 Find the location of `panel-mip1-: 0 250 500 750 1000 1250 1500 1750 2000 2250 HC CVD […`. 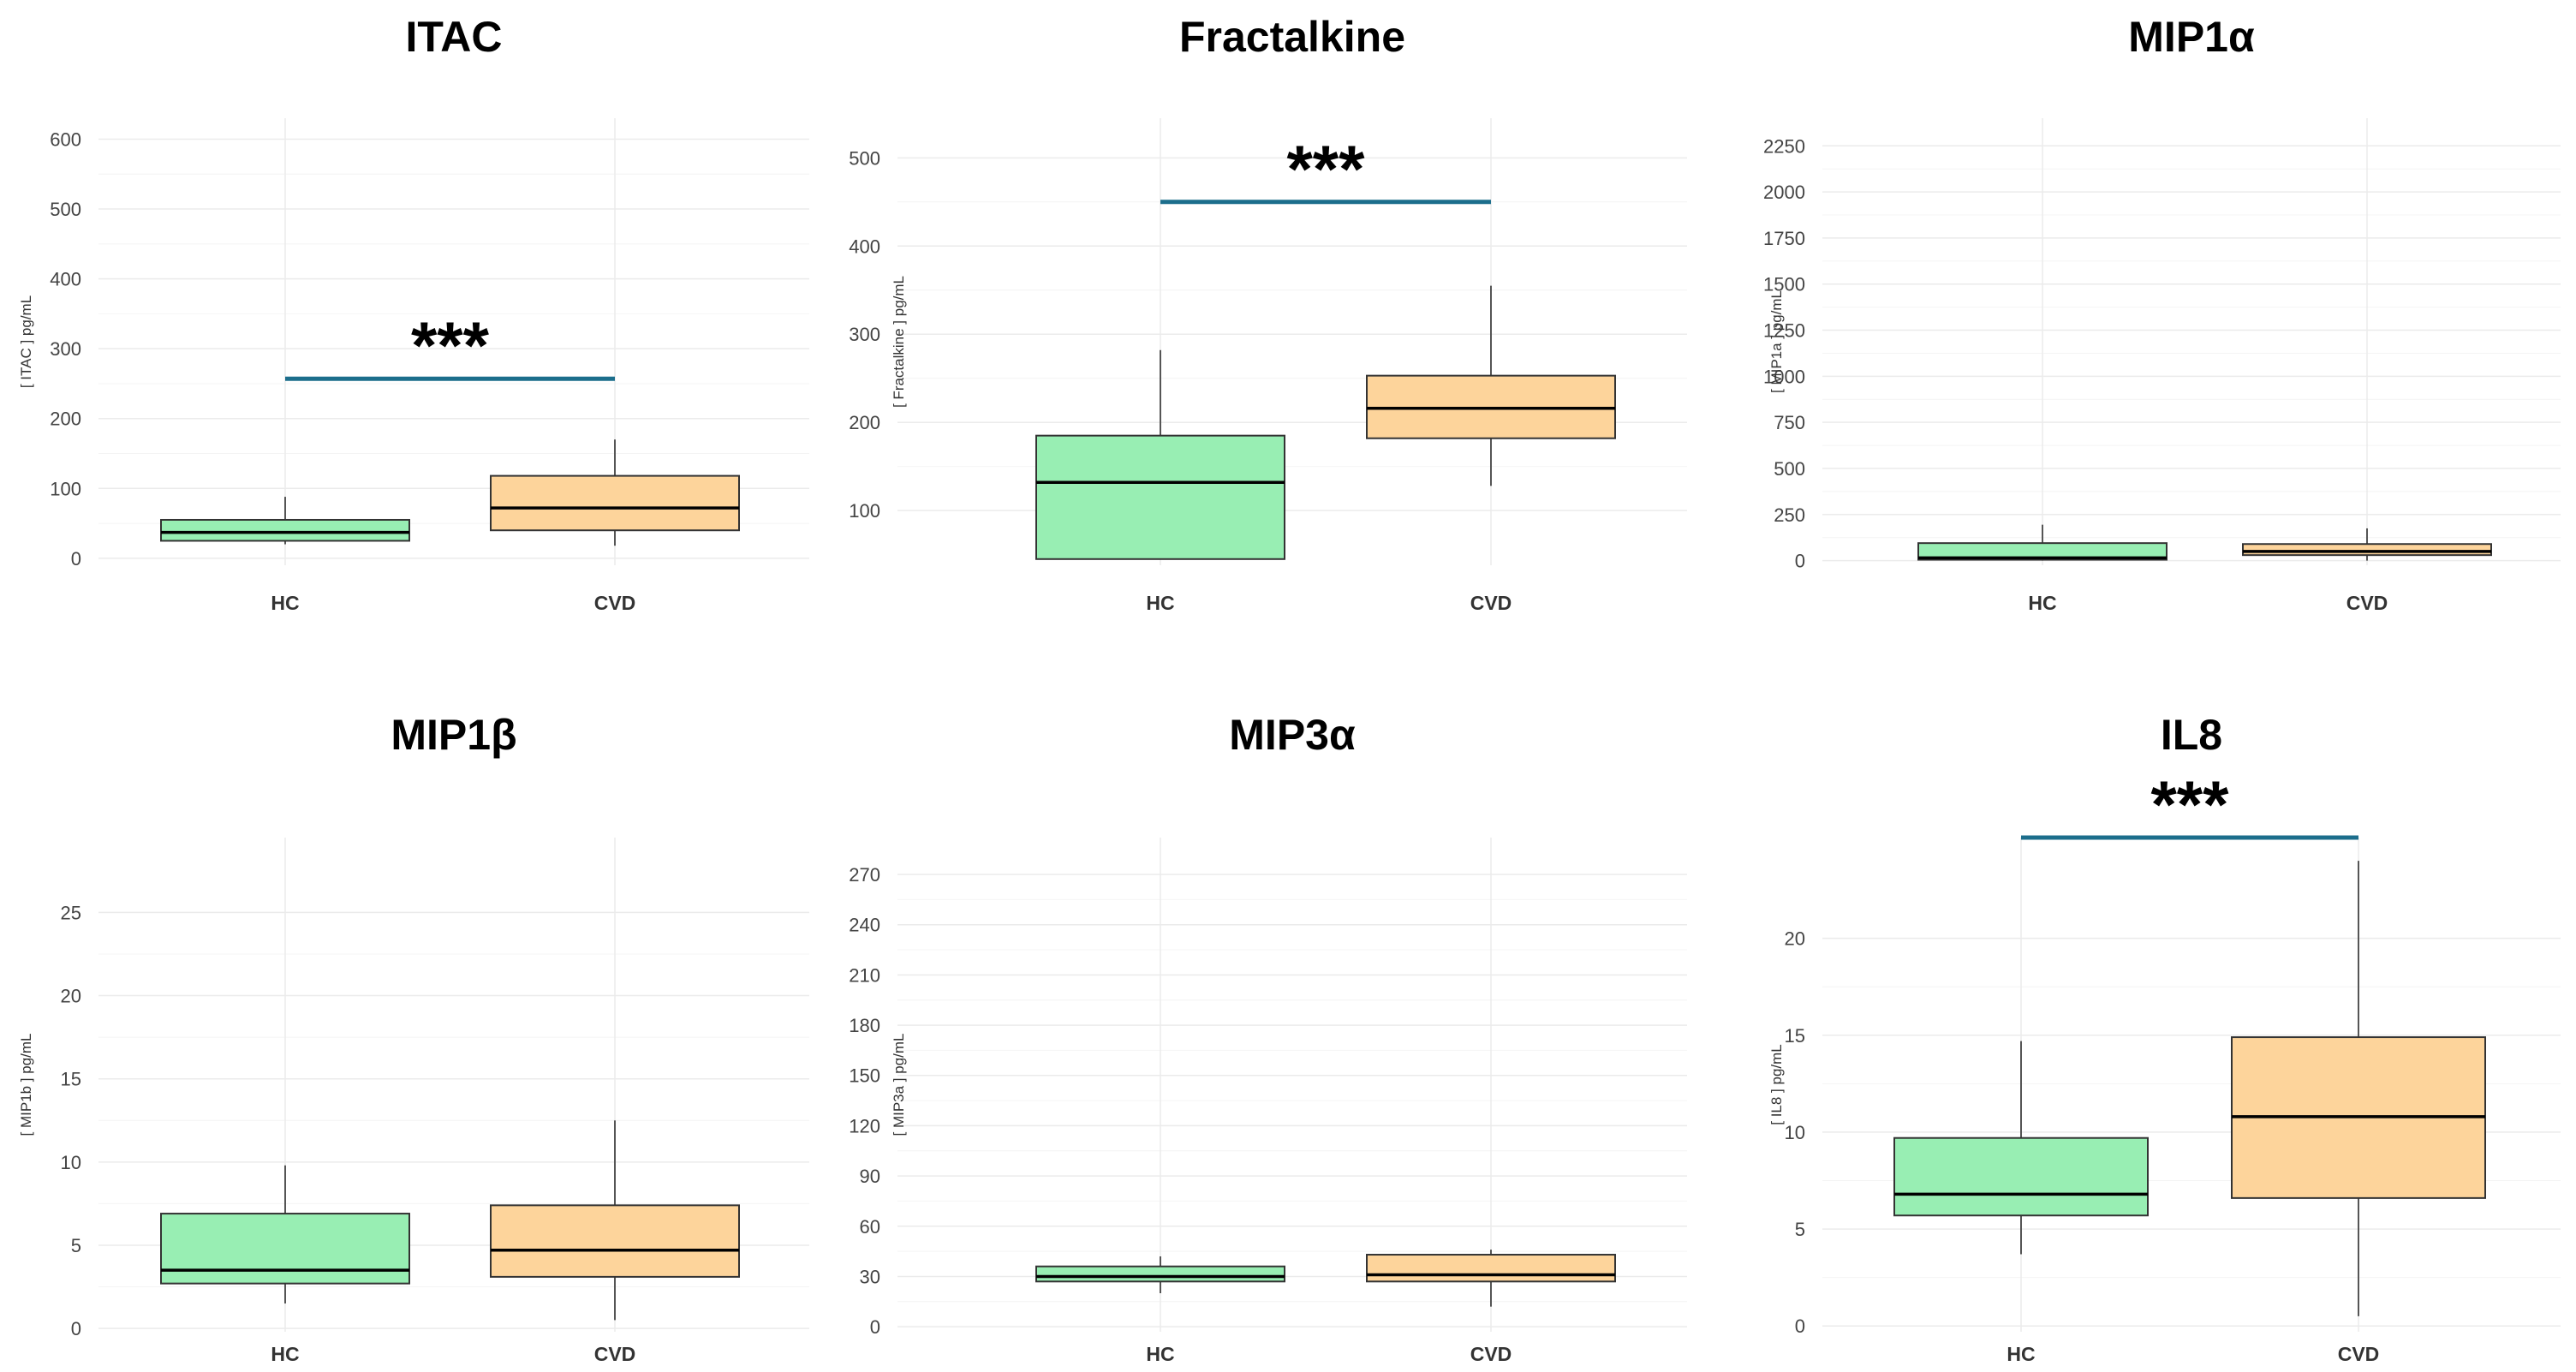

panel-mip1-: 0 250 500 750 1000 1250 1500 1750 2000 2250 HC CVD [… is located at coordinates (2162, 313).